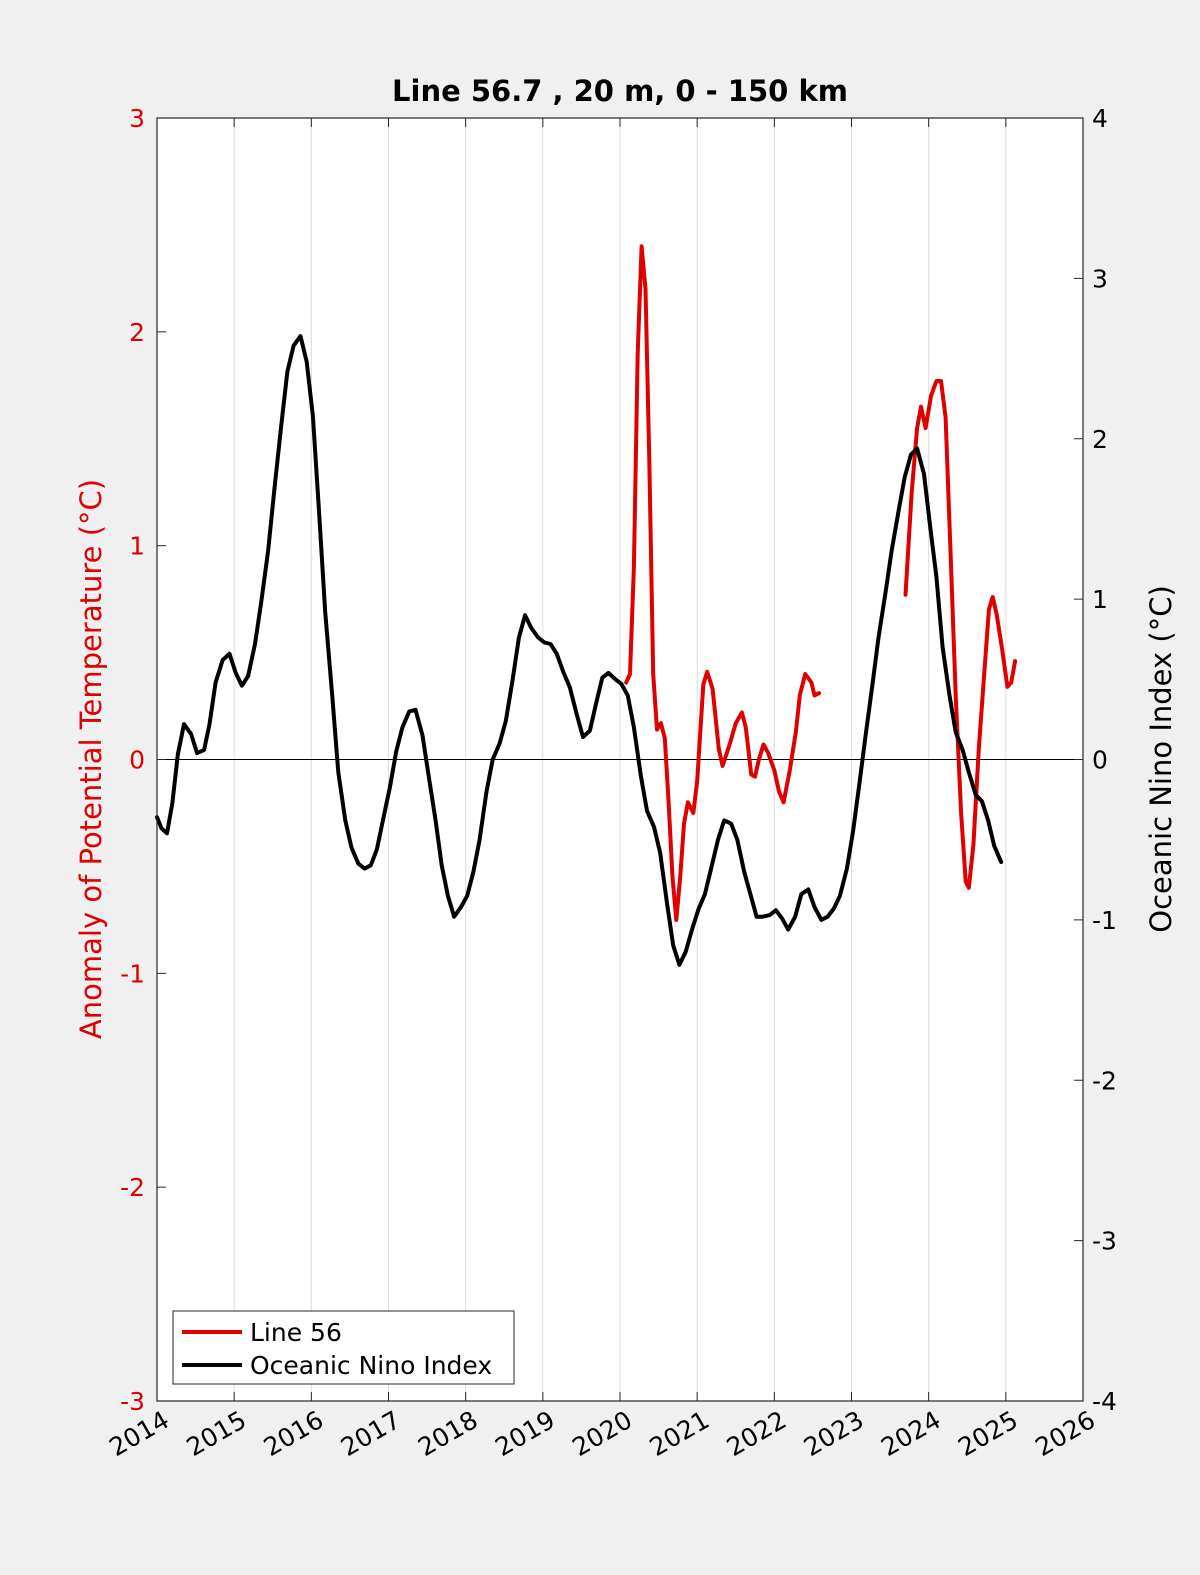 The image size is (1200, 1575). Describe the element at coordinates (1100, 599) in the screenshot. I see `y-right-tick-label-1: 1` at that location.